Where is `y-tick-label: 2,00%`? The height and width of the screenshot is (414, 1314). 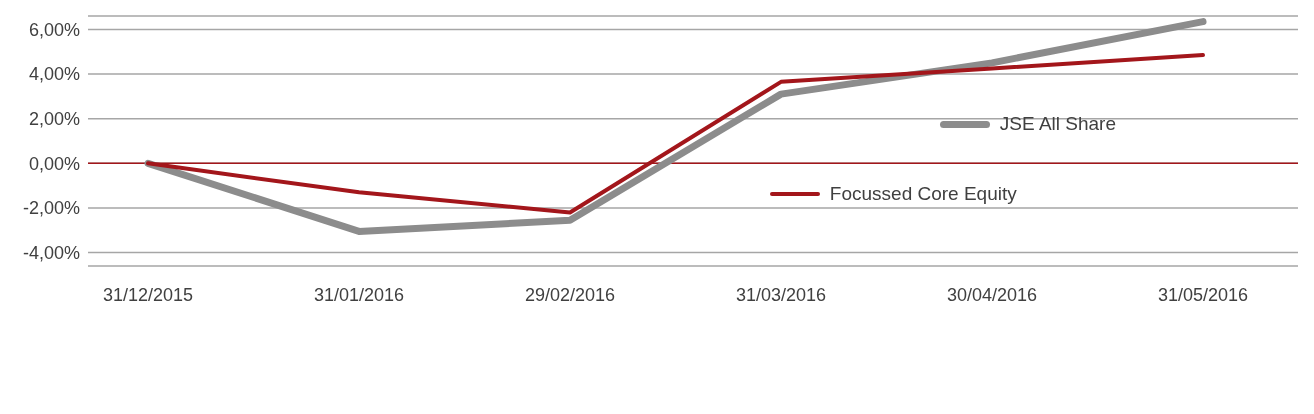
y-tick-label: 2,00% is located at coordinates (54, 119).